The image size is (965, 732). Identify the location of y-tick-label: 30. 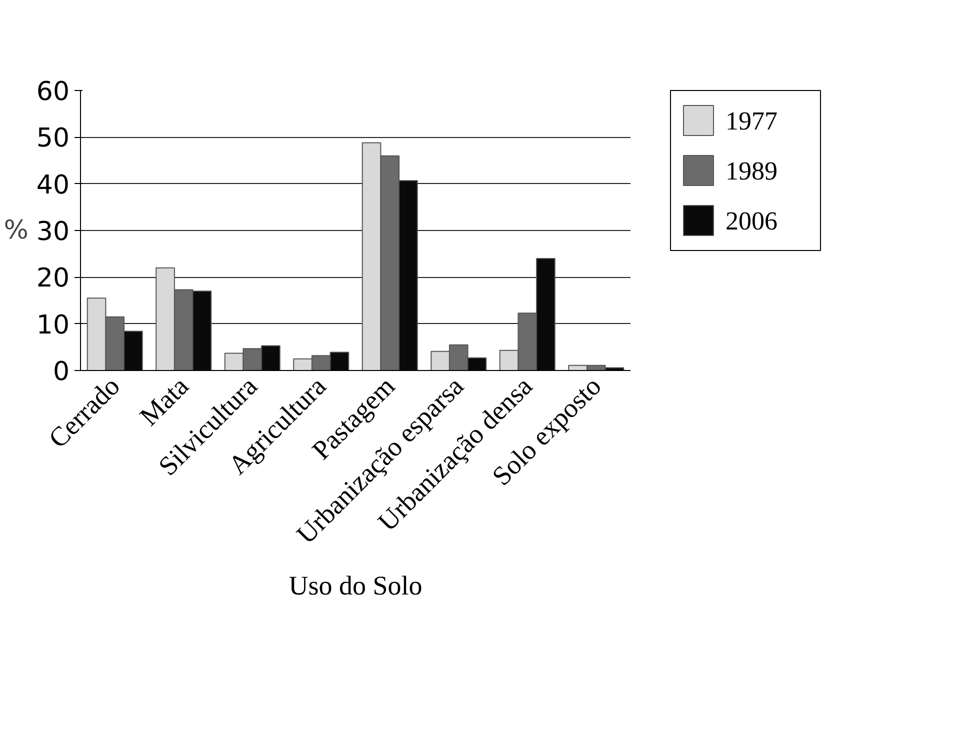
(53, 232).